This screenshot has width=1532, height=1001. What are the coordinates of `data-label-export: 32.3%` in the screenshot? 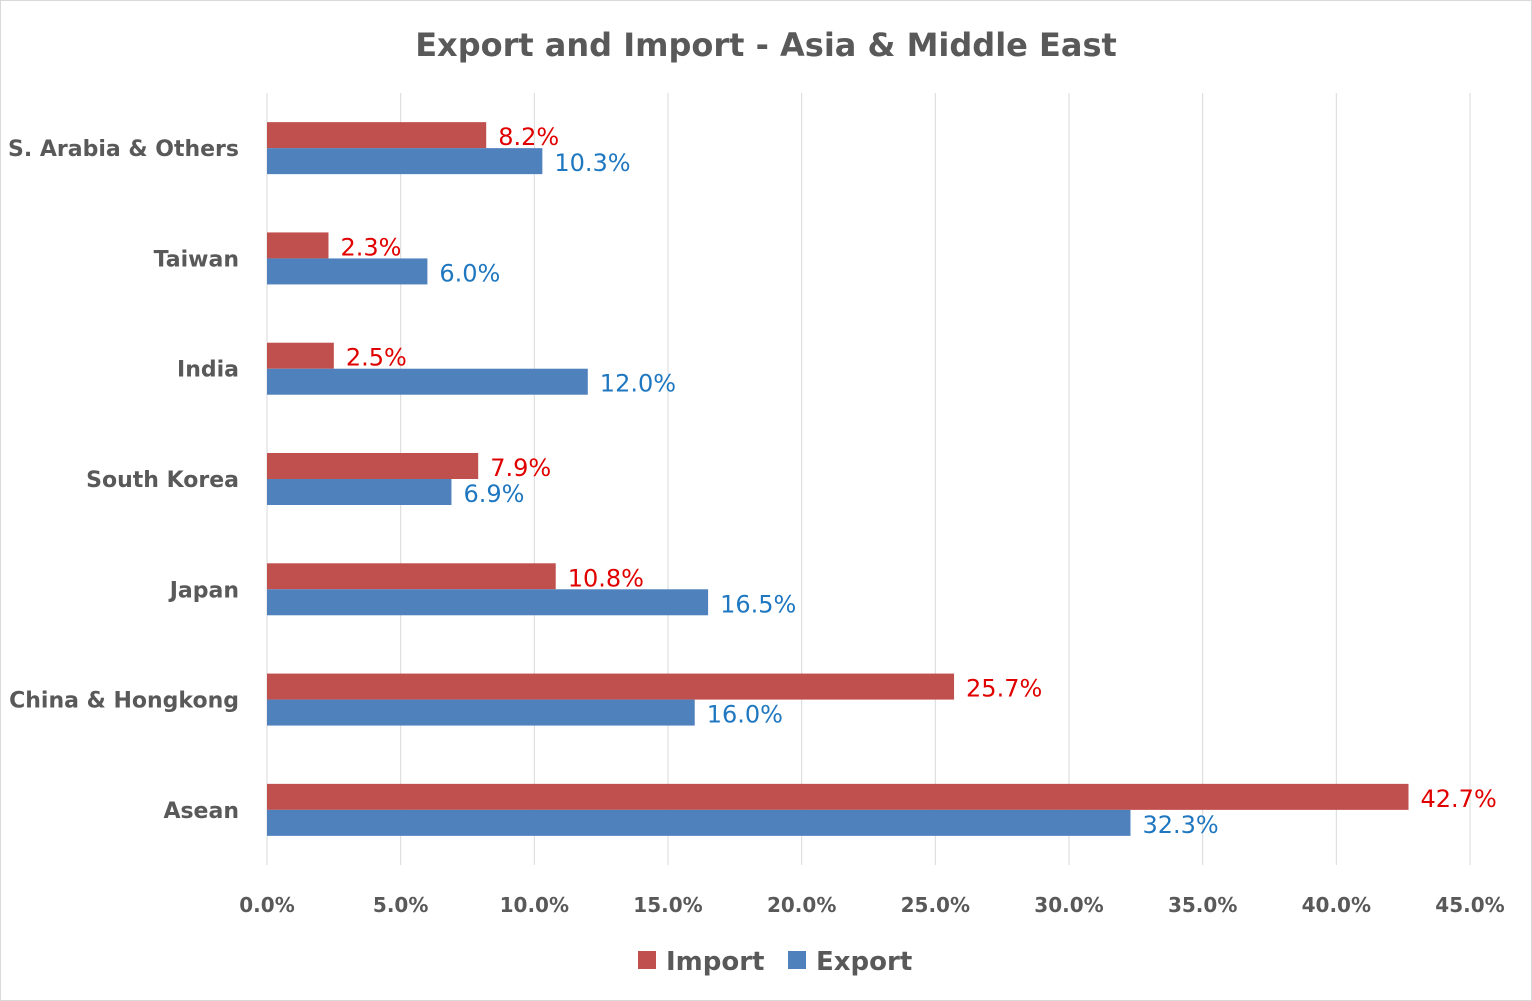 It's located at (1180, 825).